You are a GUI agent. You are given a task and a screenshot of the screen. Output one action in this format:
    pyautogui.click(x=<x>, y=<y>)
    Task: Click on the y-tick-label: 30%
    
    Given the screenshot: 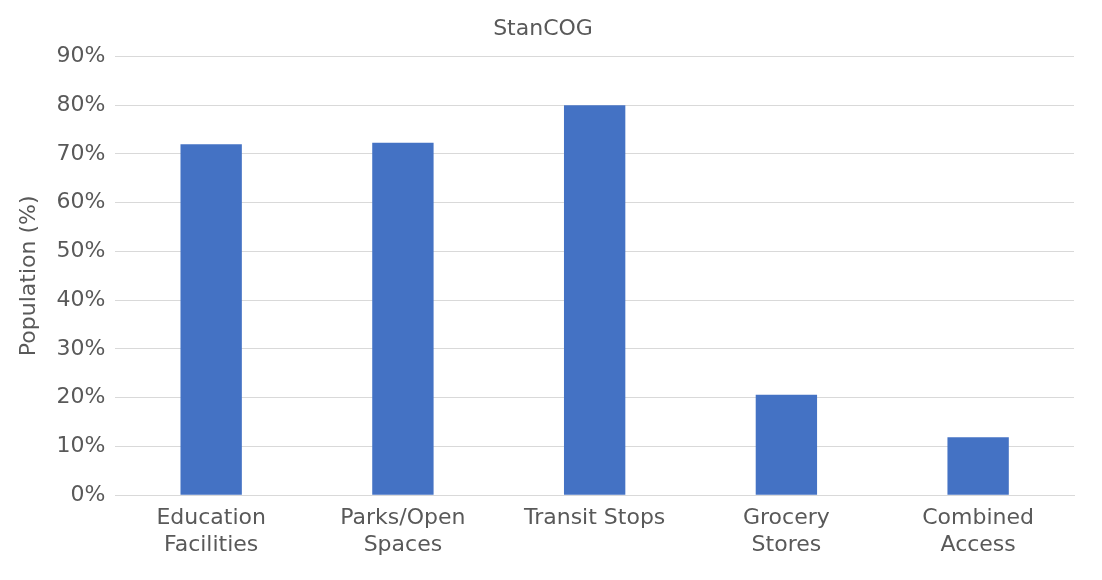 What is the action you would take?
    pyautogui.click(x=81, y=347)
    